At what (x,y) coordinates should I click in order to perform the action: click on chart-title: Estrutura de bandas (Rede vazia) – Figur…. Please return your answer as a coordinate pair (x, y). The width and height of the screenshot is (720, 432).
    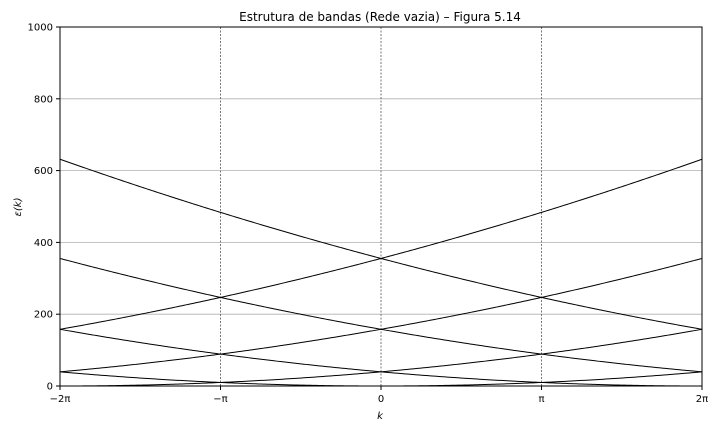
    Looking at the image, I should click on (380, 17).